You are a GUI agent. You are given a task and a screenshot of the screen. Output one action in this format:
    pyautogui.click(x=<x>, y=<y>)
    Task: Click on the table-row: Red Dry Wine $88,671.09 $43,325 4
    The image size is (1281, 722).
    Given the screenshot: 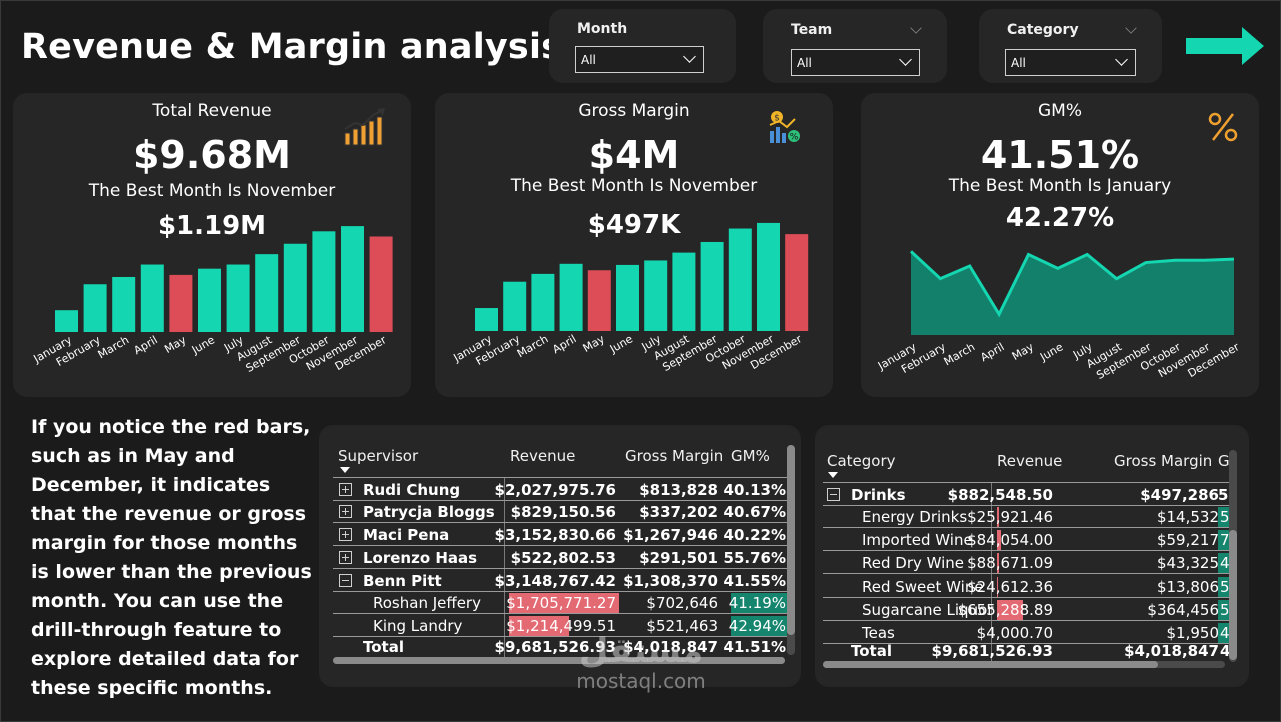 What is the action you would take?
    pyautogui.click(x=1026, y=563)
    